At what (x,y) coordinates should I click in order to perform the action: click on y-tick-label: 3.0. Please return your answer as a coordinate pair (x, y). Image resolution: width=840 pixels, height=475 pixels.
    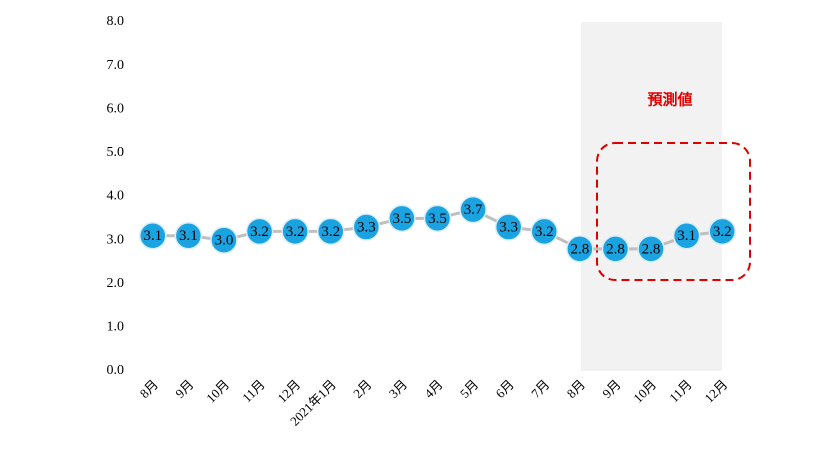
    Looking at the image, I should click on (116, 239).